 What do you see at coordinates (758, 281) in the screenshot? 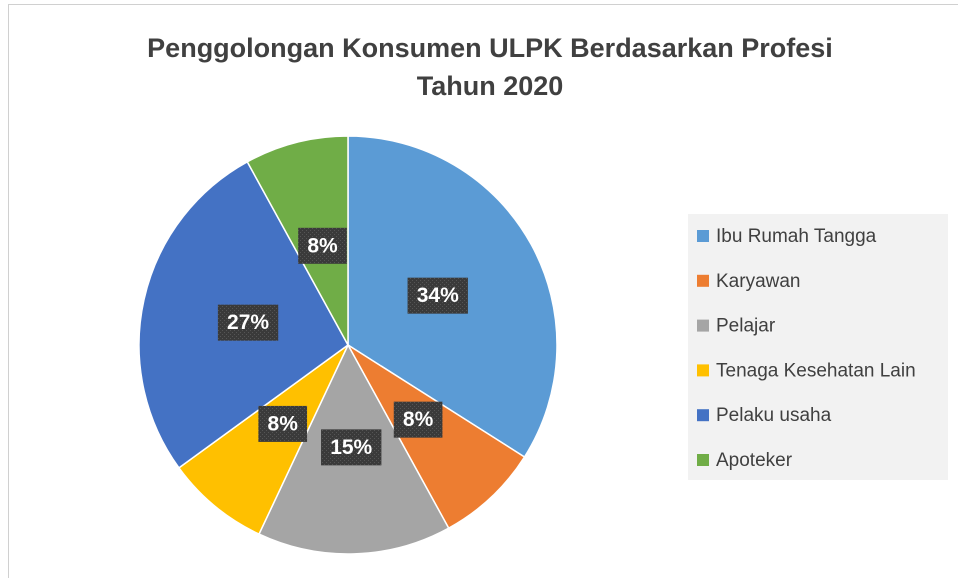
I see `legend-label: Karyawan` at bounding box center [758, 281].